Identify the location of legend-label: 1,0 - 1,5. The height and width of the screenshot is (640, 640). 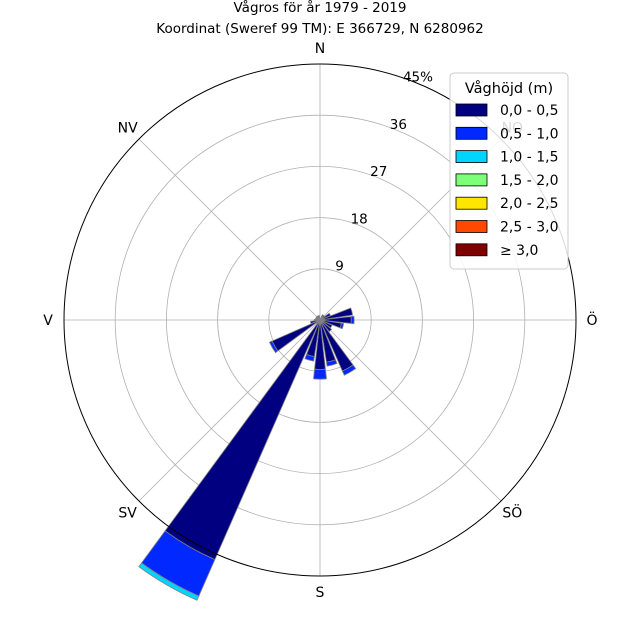
(529, 158).